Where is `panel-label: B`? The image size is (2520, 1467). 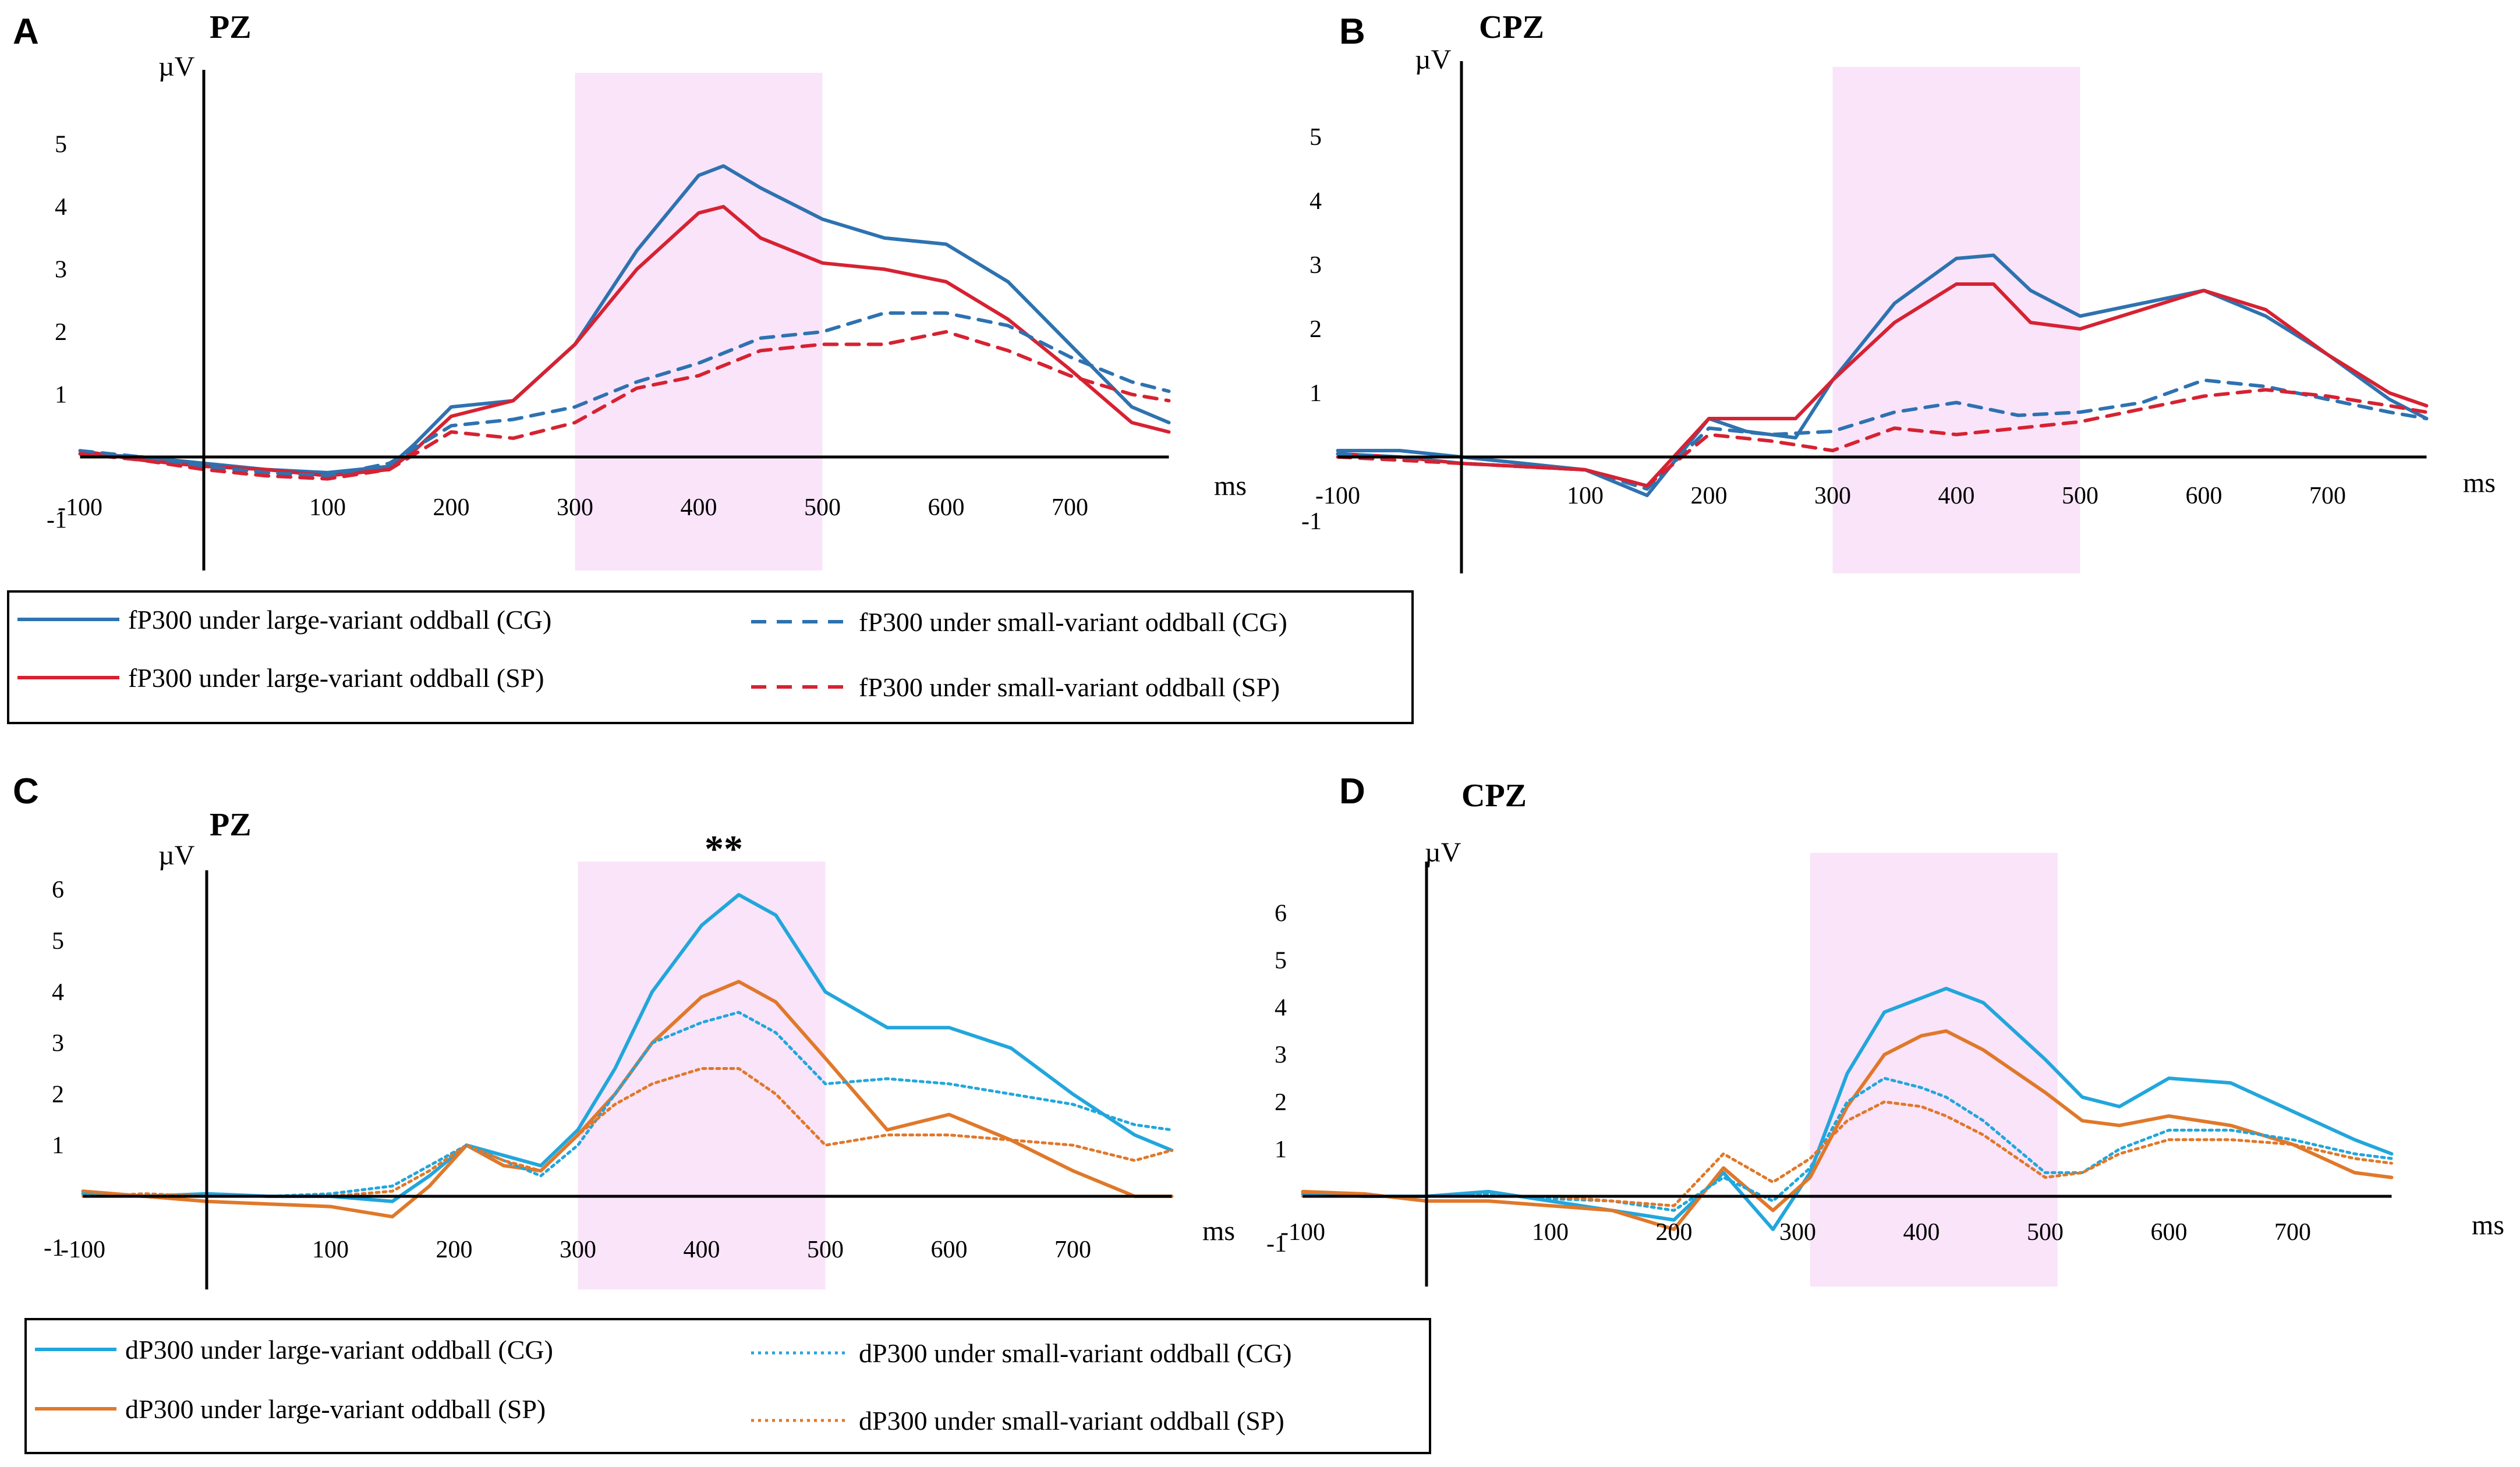 panel-label: B is located at coordinates (1352, 32).